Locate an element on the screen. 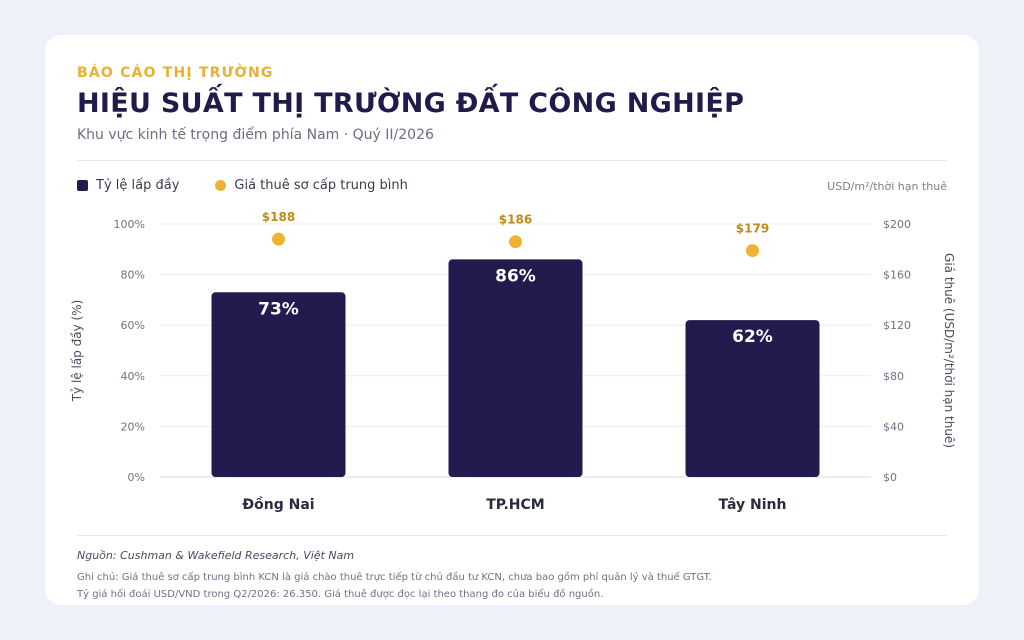 Image resolution: width=1024 pixels, height=640 pixels. y-tick-label-right: $80 is located at coordinates (893, 376).